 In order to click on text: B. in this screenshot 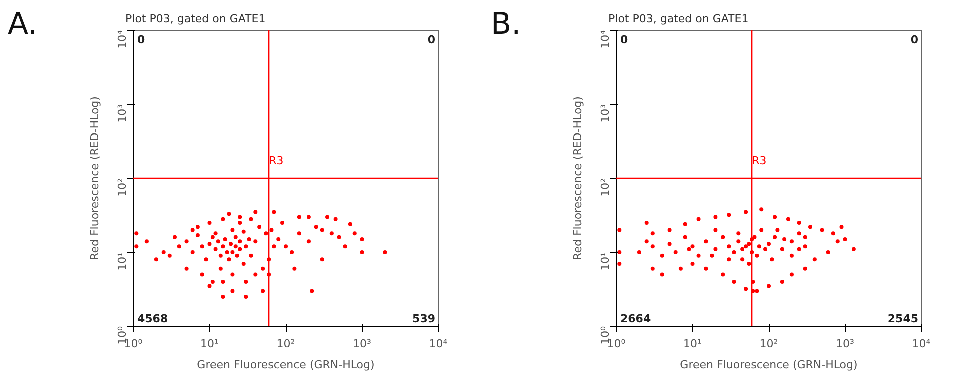, I will do `click(506, 25)`.